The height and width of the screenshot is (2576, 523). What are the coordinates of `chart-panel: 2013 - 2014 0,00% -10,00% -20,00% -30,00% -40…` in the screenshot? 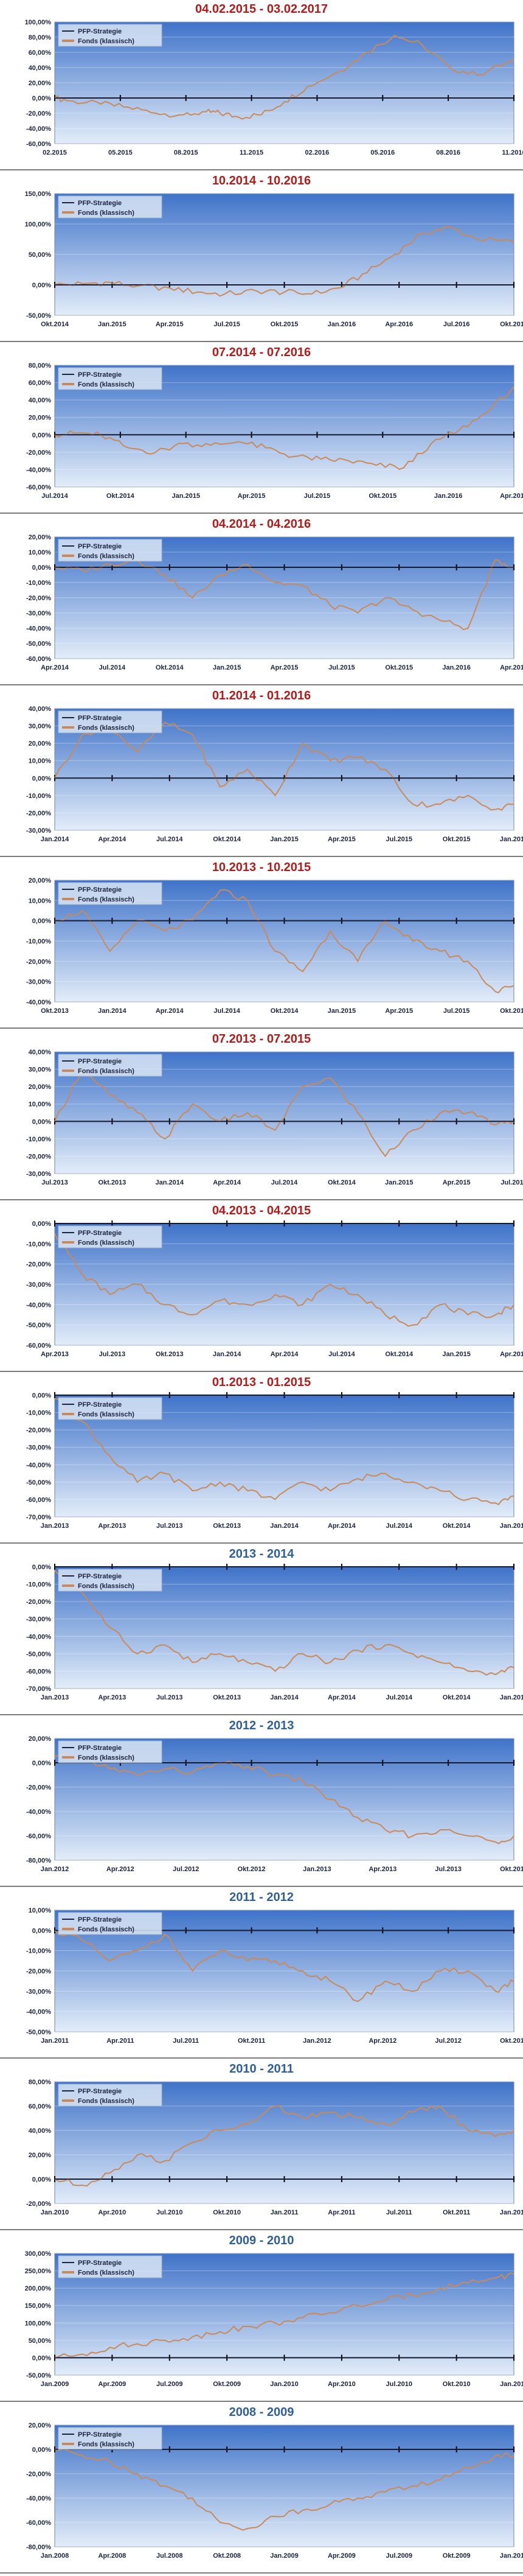 It's located at (261, 1631).